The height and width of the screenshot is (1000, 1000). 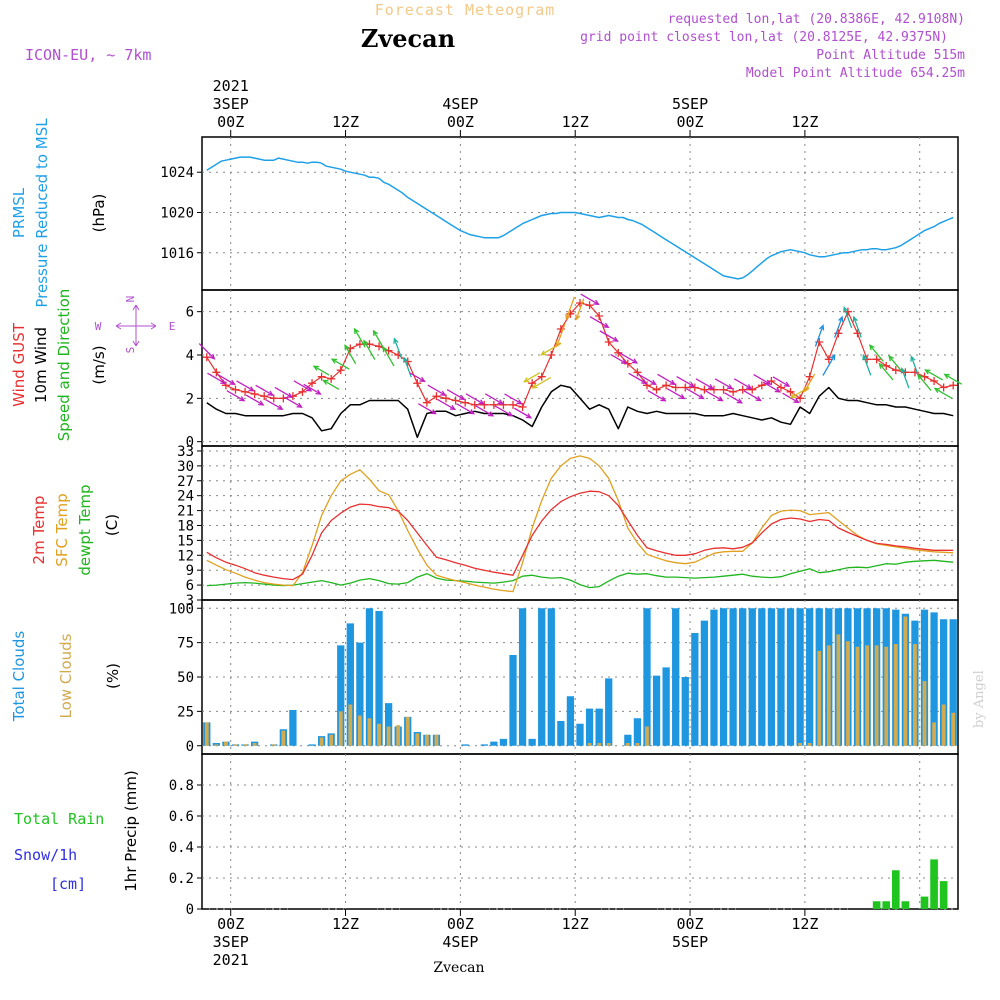 What do you see at coordinates (580, 411) in the screenshot?
I see `wind-speed-line` at bounding box center [580, 411].